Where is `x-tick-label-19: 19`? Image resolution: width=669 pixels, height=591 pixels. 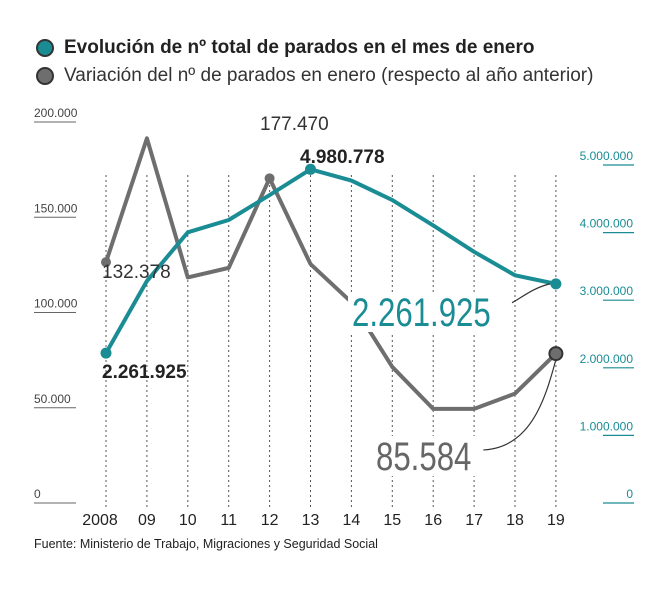
x-tick-label-19: 19 is located at coordinates (556, 520).